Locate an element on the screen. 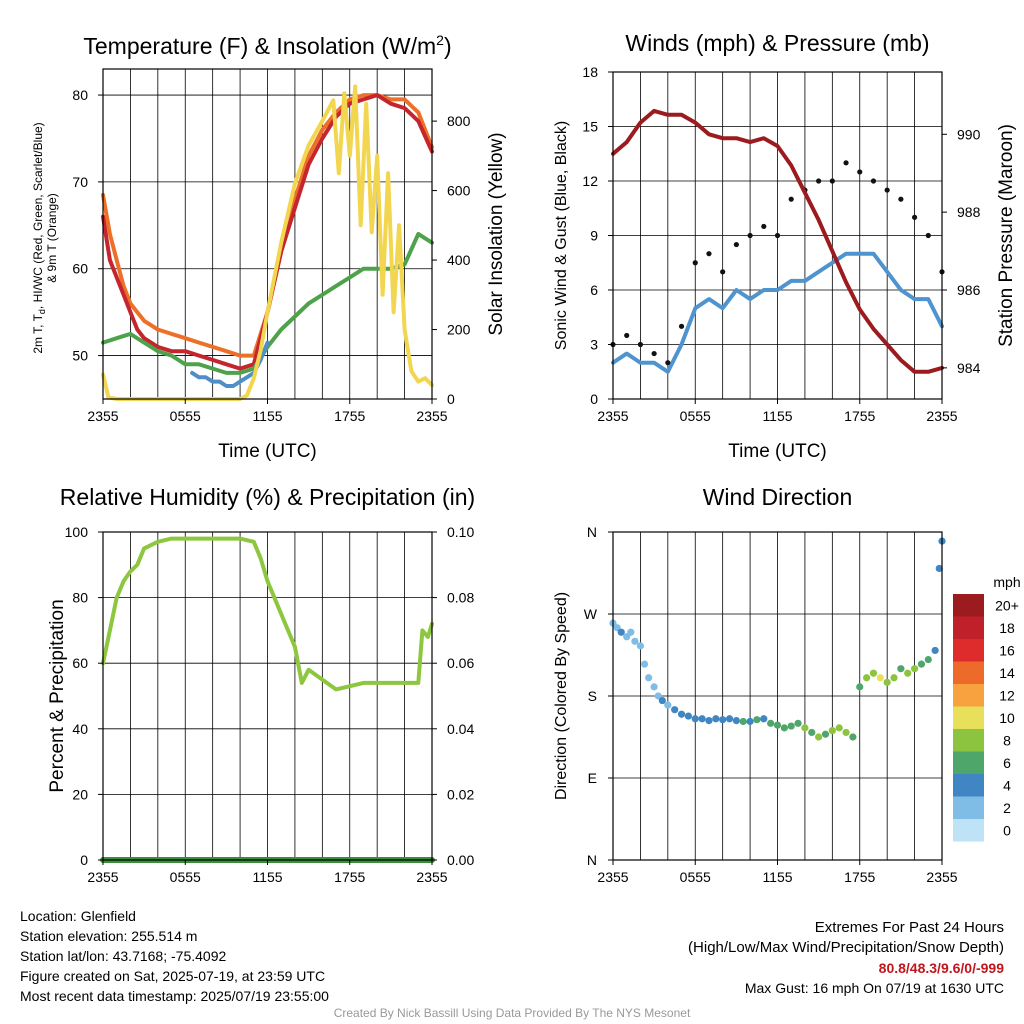 The height and width of the screenshot is (1024, 1024). y-tick-label: W is located at coordinates (591, 614).